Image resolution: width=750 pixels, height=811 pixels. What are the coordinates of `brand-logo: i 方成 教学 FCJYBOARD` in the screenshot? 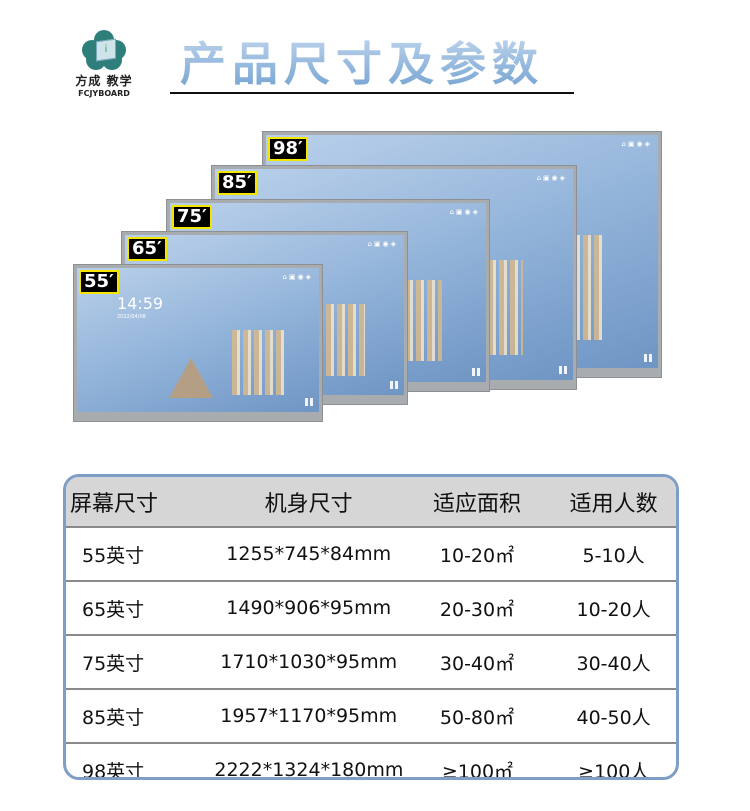 It's located at (104, 64).